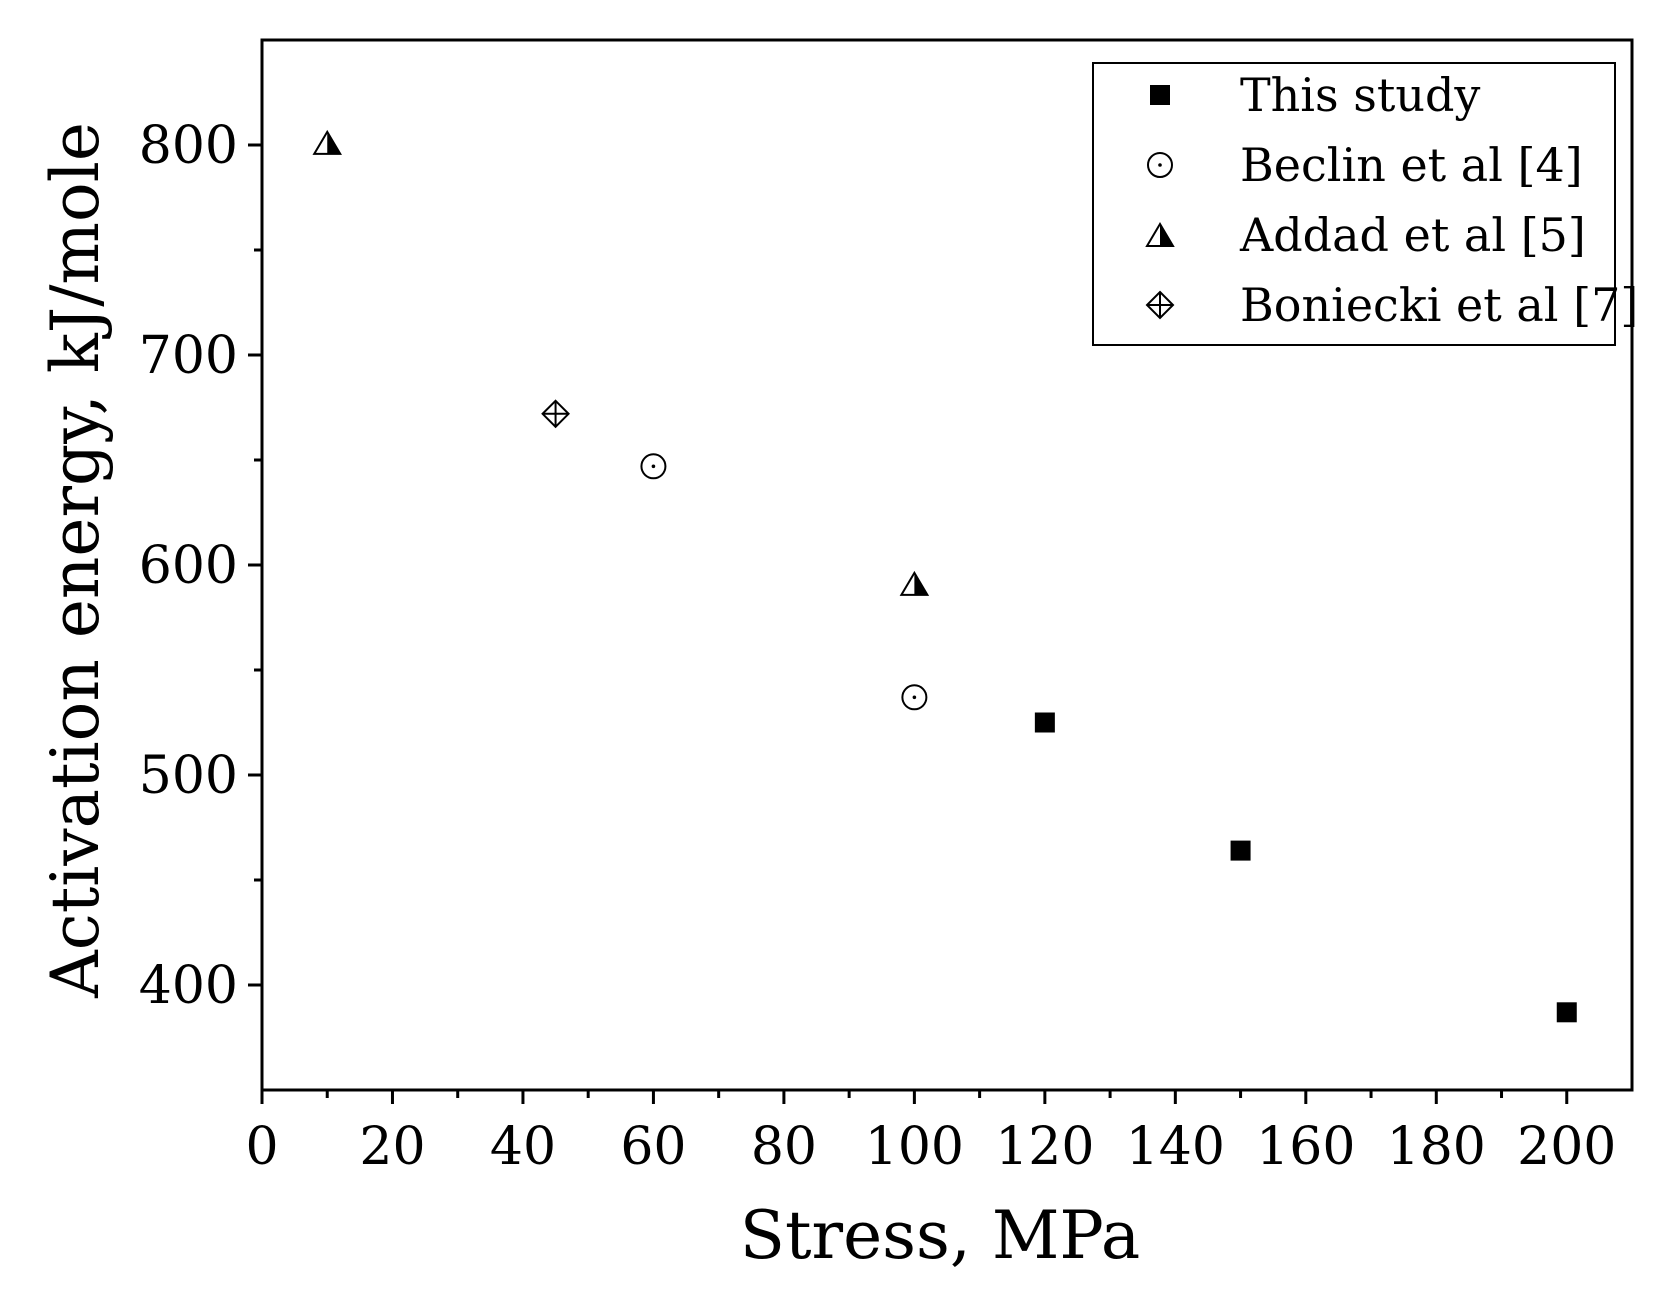 This screenshot has width=1665, height=1296. What do you see at coordinates (392, 1147) in the screenshot?
I see `x-tick-label: 20` at bounding box center [392, 1147].